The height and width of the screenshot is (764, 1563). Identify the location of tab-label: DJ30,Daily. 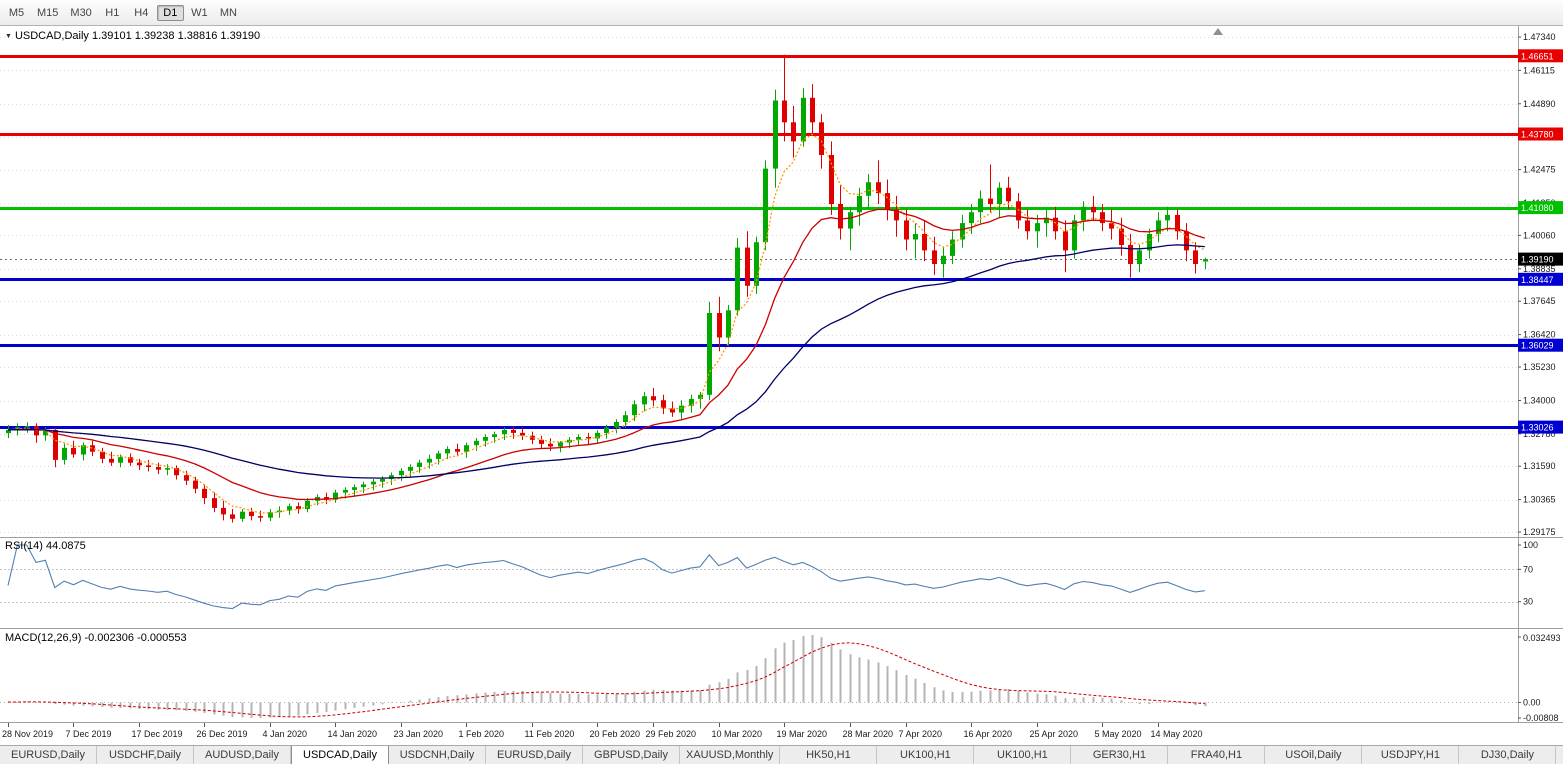
(1507, 755).